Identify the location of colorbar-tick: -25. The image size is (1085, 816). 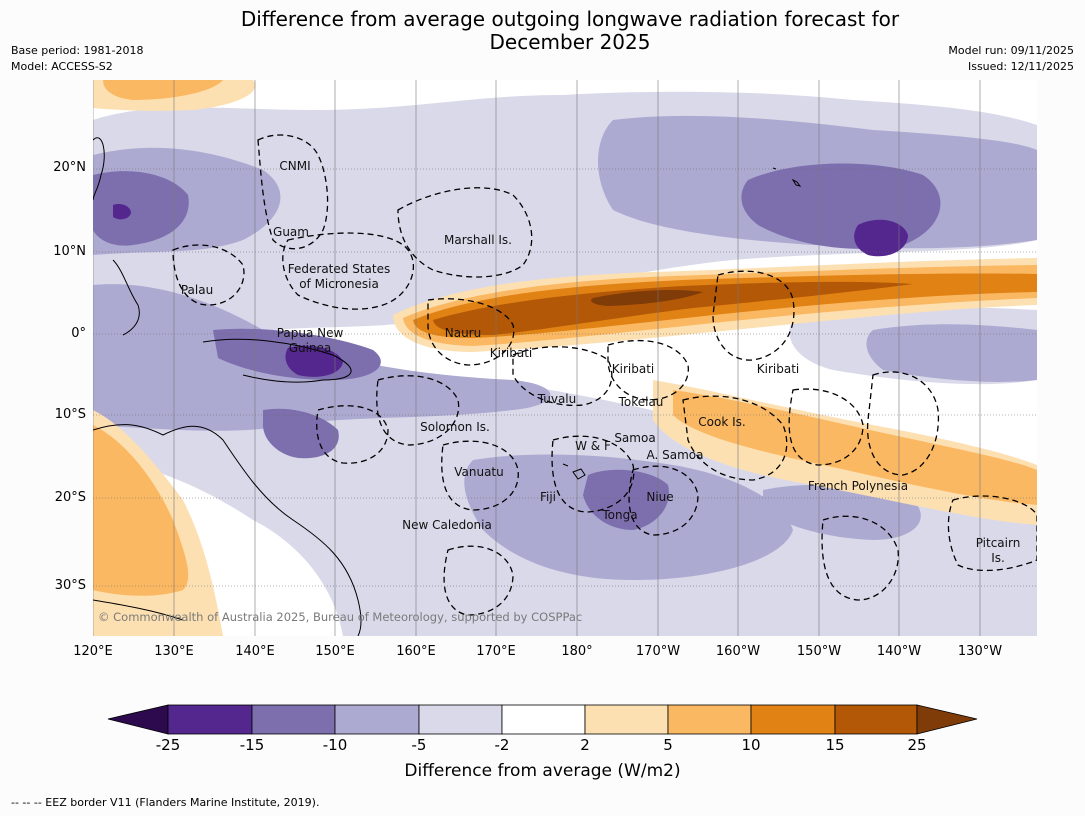
(168, 745).